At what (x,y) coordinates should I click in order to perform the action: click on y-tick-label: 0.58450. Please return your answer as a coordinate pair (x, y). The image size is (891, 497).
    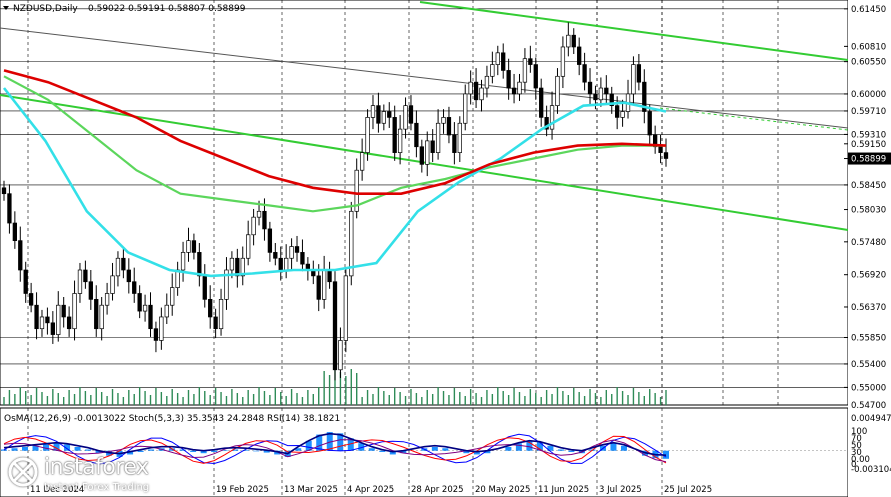
    Looking at the image, I should click on (868, 186).